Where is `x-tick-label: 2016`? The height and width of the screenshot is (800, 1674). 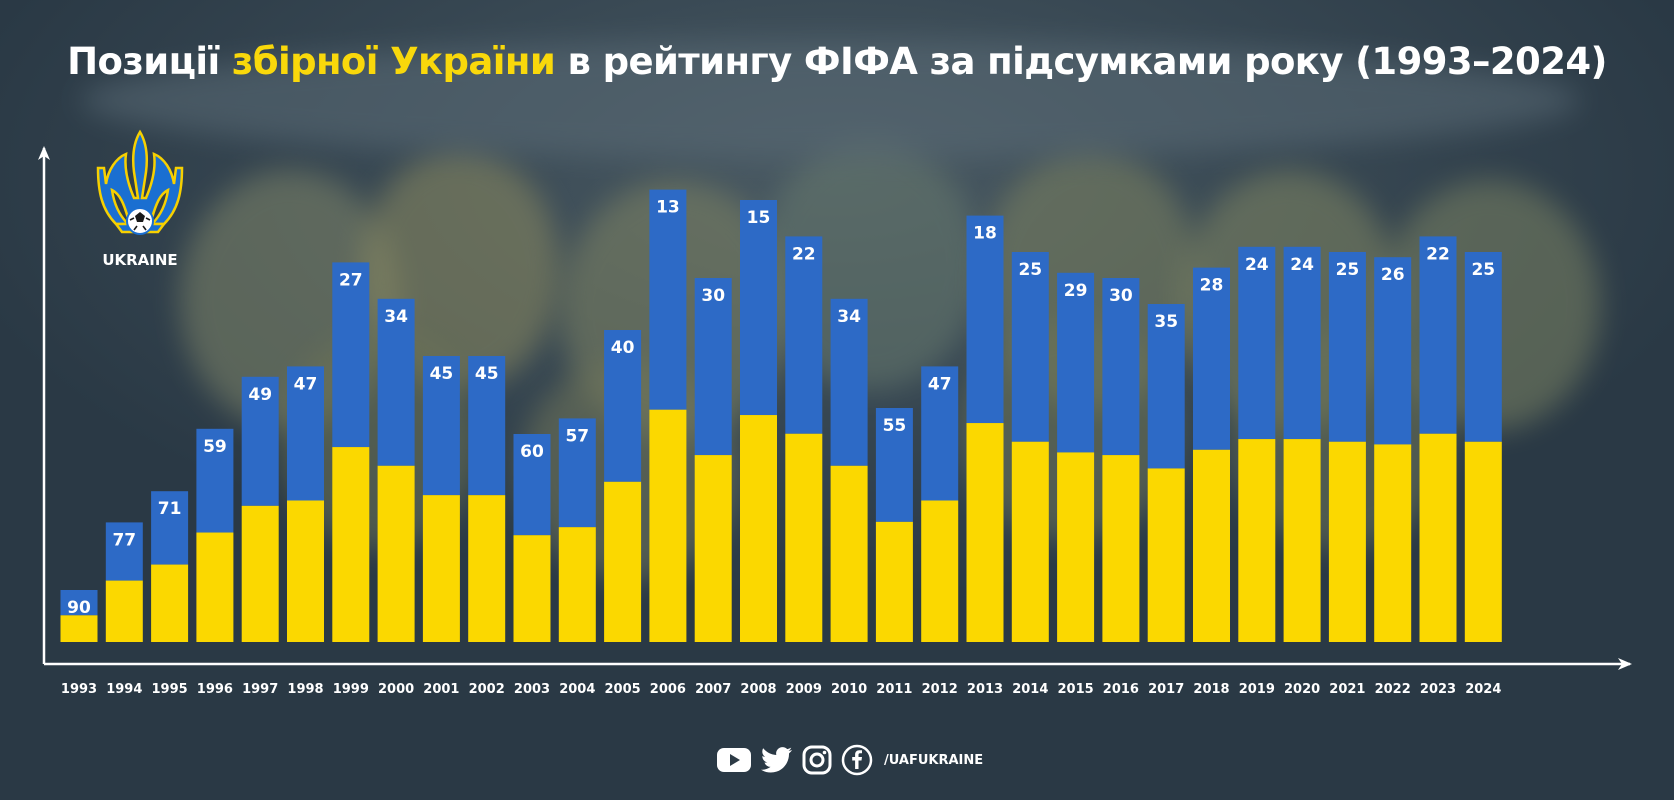 x-tick-label: 2016 is located at coordinates (1121, 689).